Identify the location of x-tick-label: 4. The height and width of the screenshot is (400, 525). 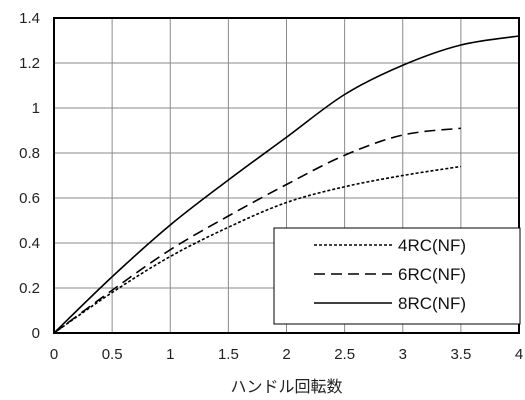
(519, 354).